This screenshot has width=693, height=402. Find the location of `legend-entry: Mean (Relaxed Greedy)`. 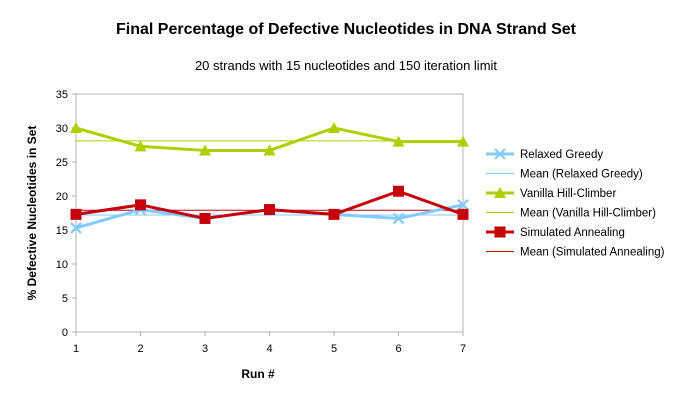

legend-entry: Mean (Relaxed Greedy) is located at coordinates (564, 175).